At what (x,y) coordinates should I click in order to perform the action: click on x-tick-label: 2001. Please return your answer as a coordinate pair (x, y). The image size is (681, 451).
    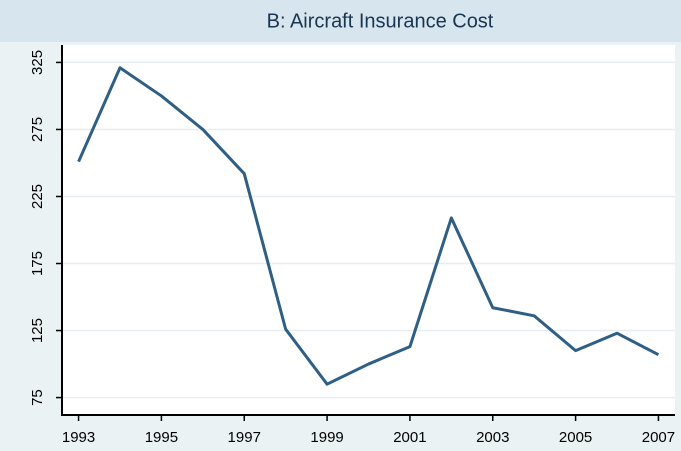
    Looking at the image, I should click on (409, 437).